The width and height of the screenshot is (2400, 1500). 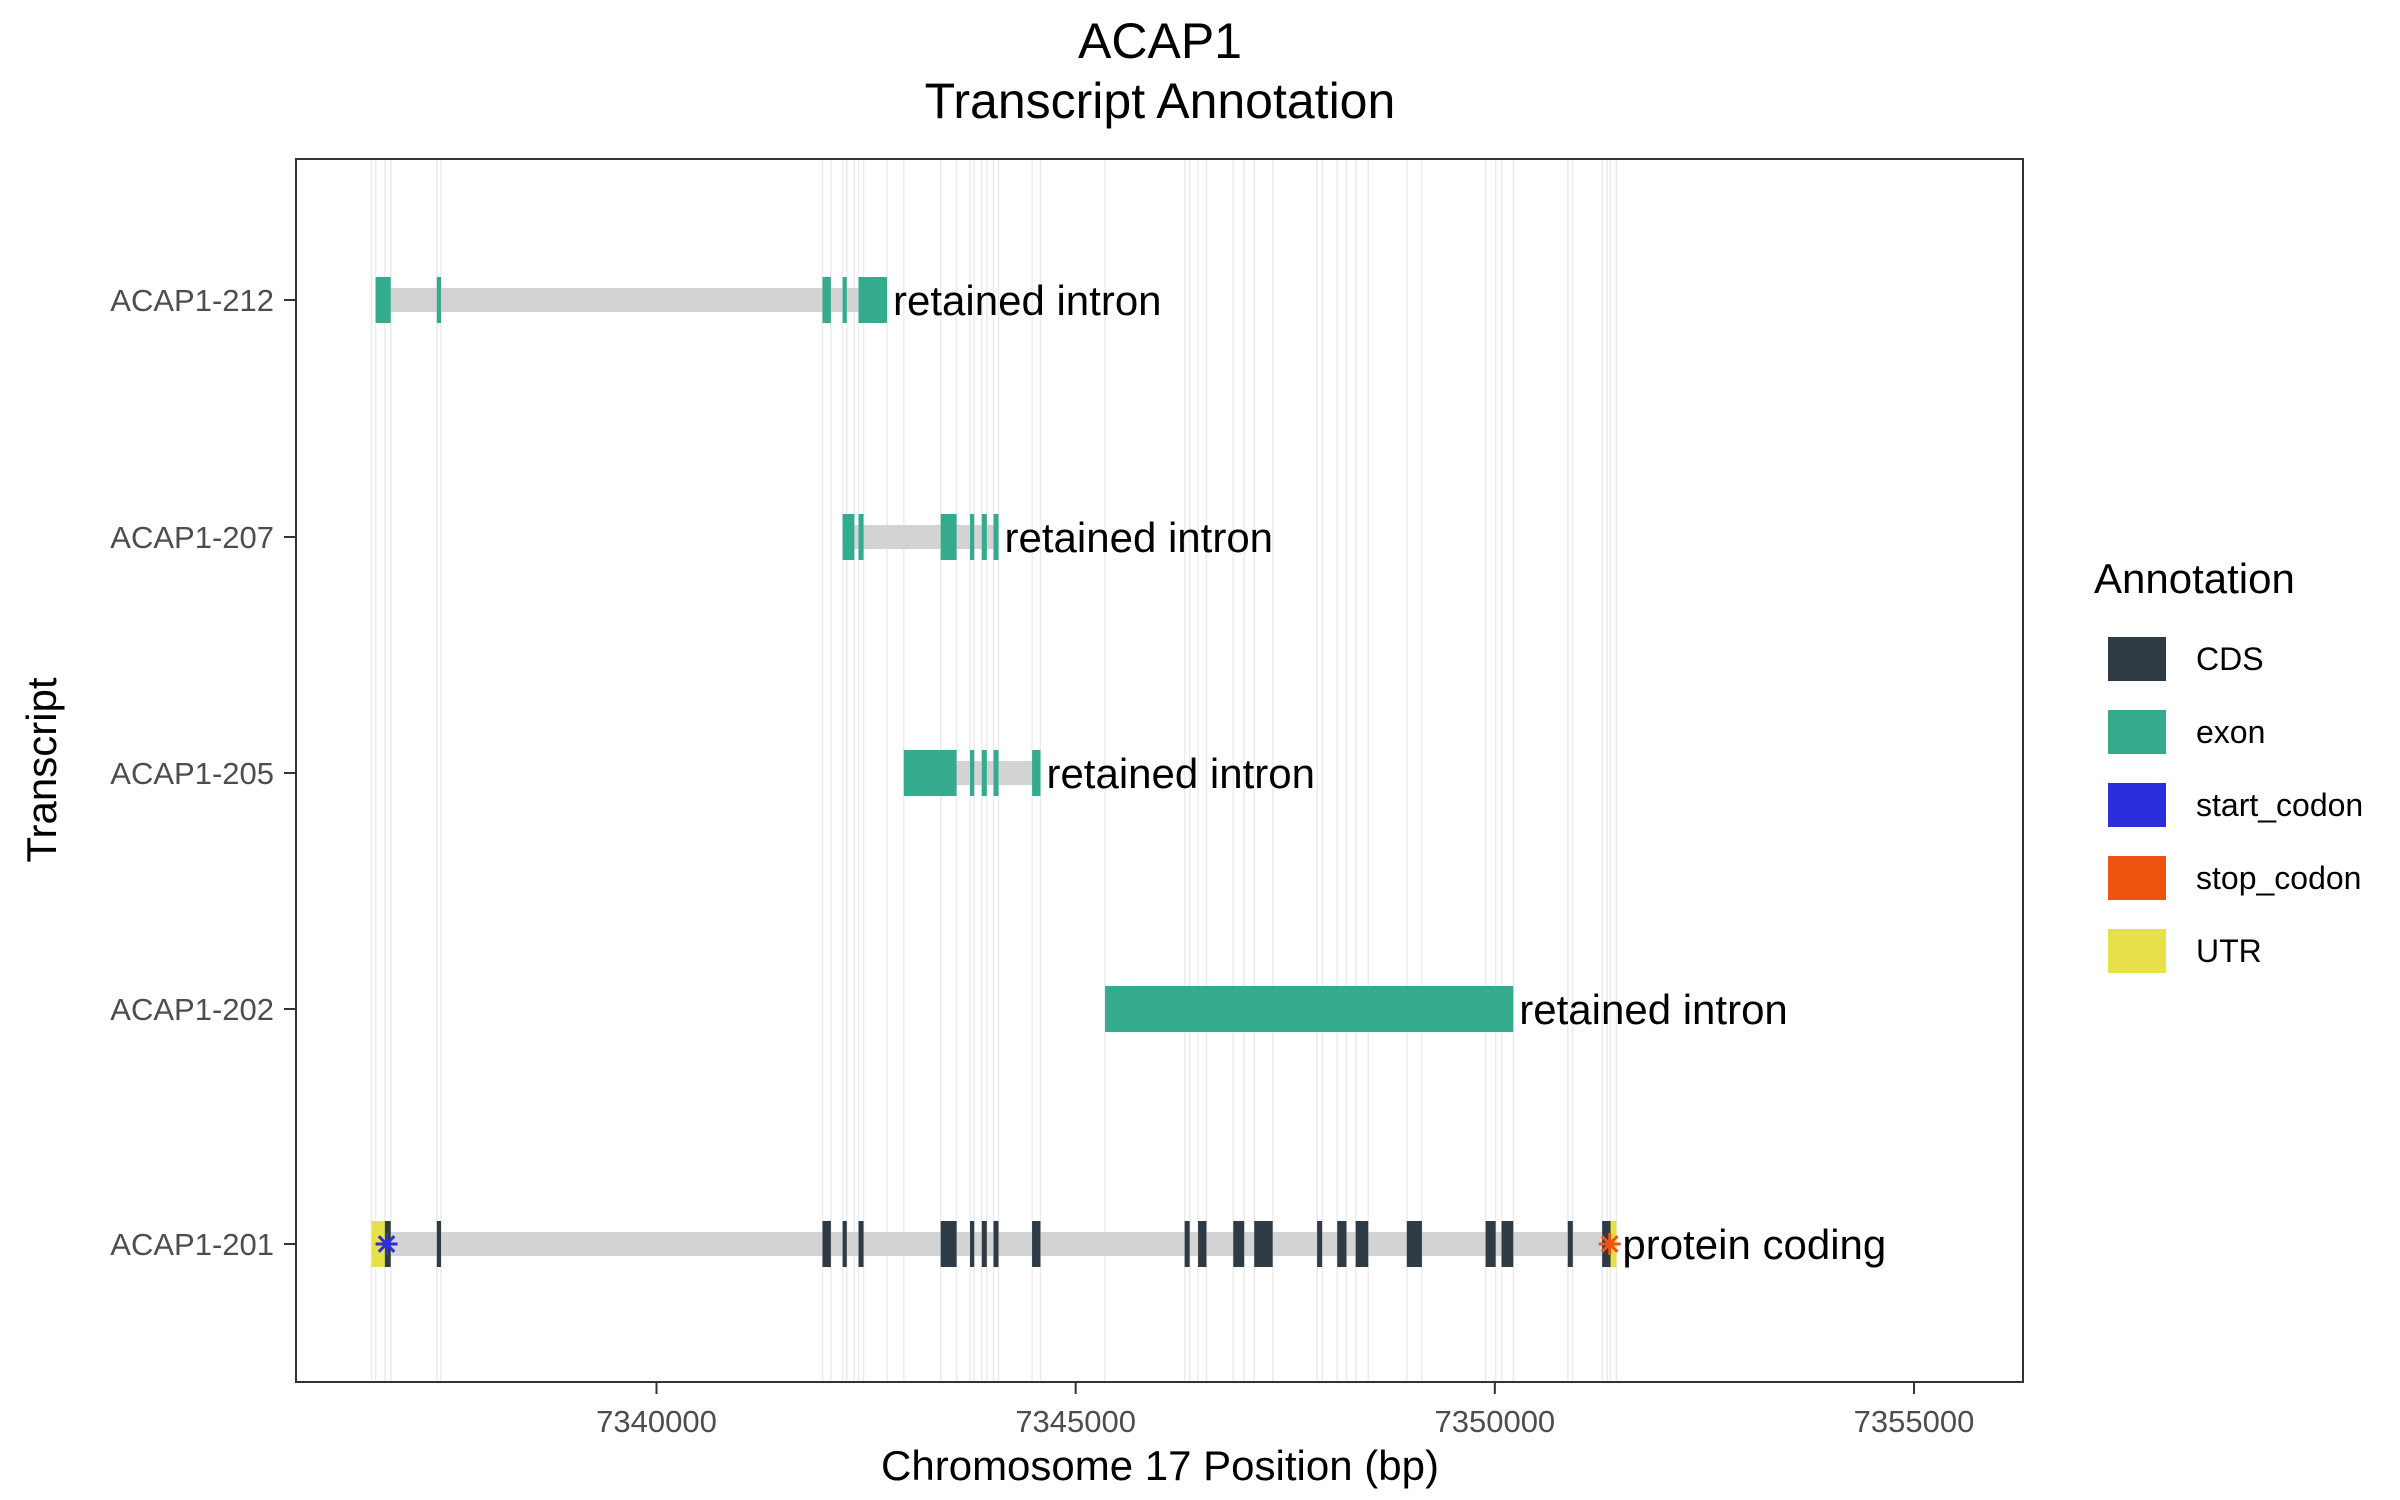 What do you see at coordinates (2194, 578) in the screenshot?
I see `legend-title: Annotation` at bounding box center [2194, 578].